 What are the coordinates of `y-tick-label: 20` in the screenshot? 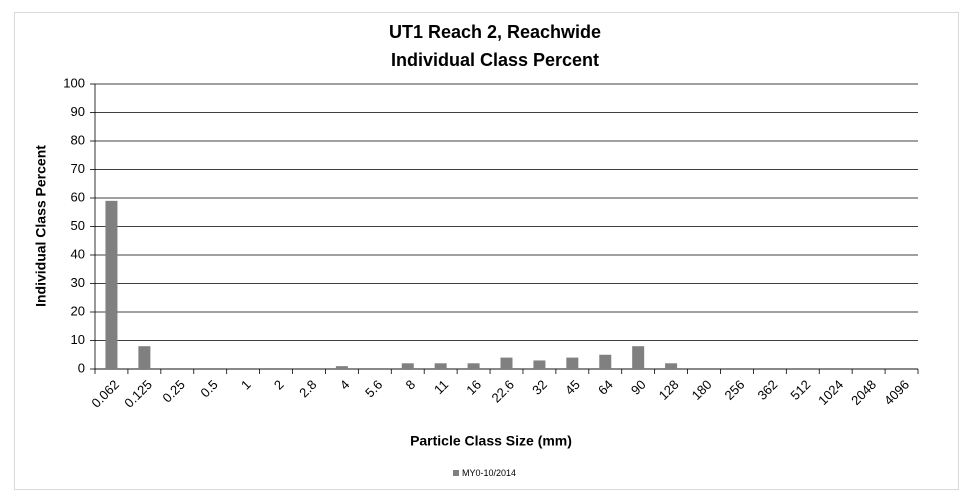 It's located at (78, 310).